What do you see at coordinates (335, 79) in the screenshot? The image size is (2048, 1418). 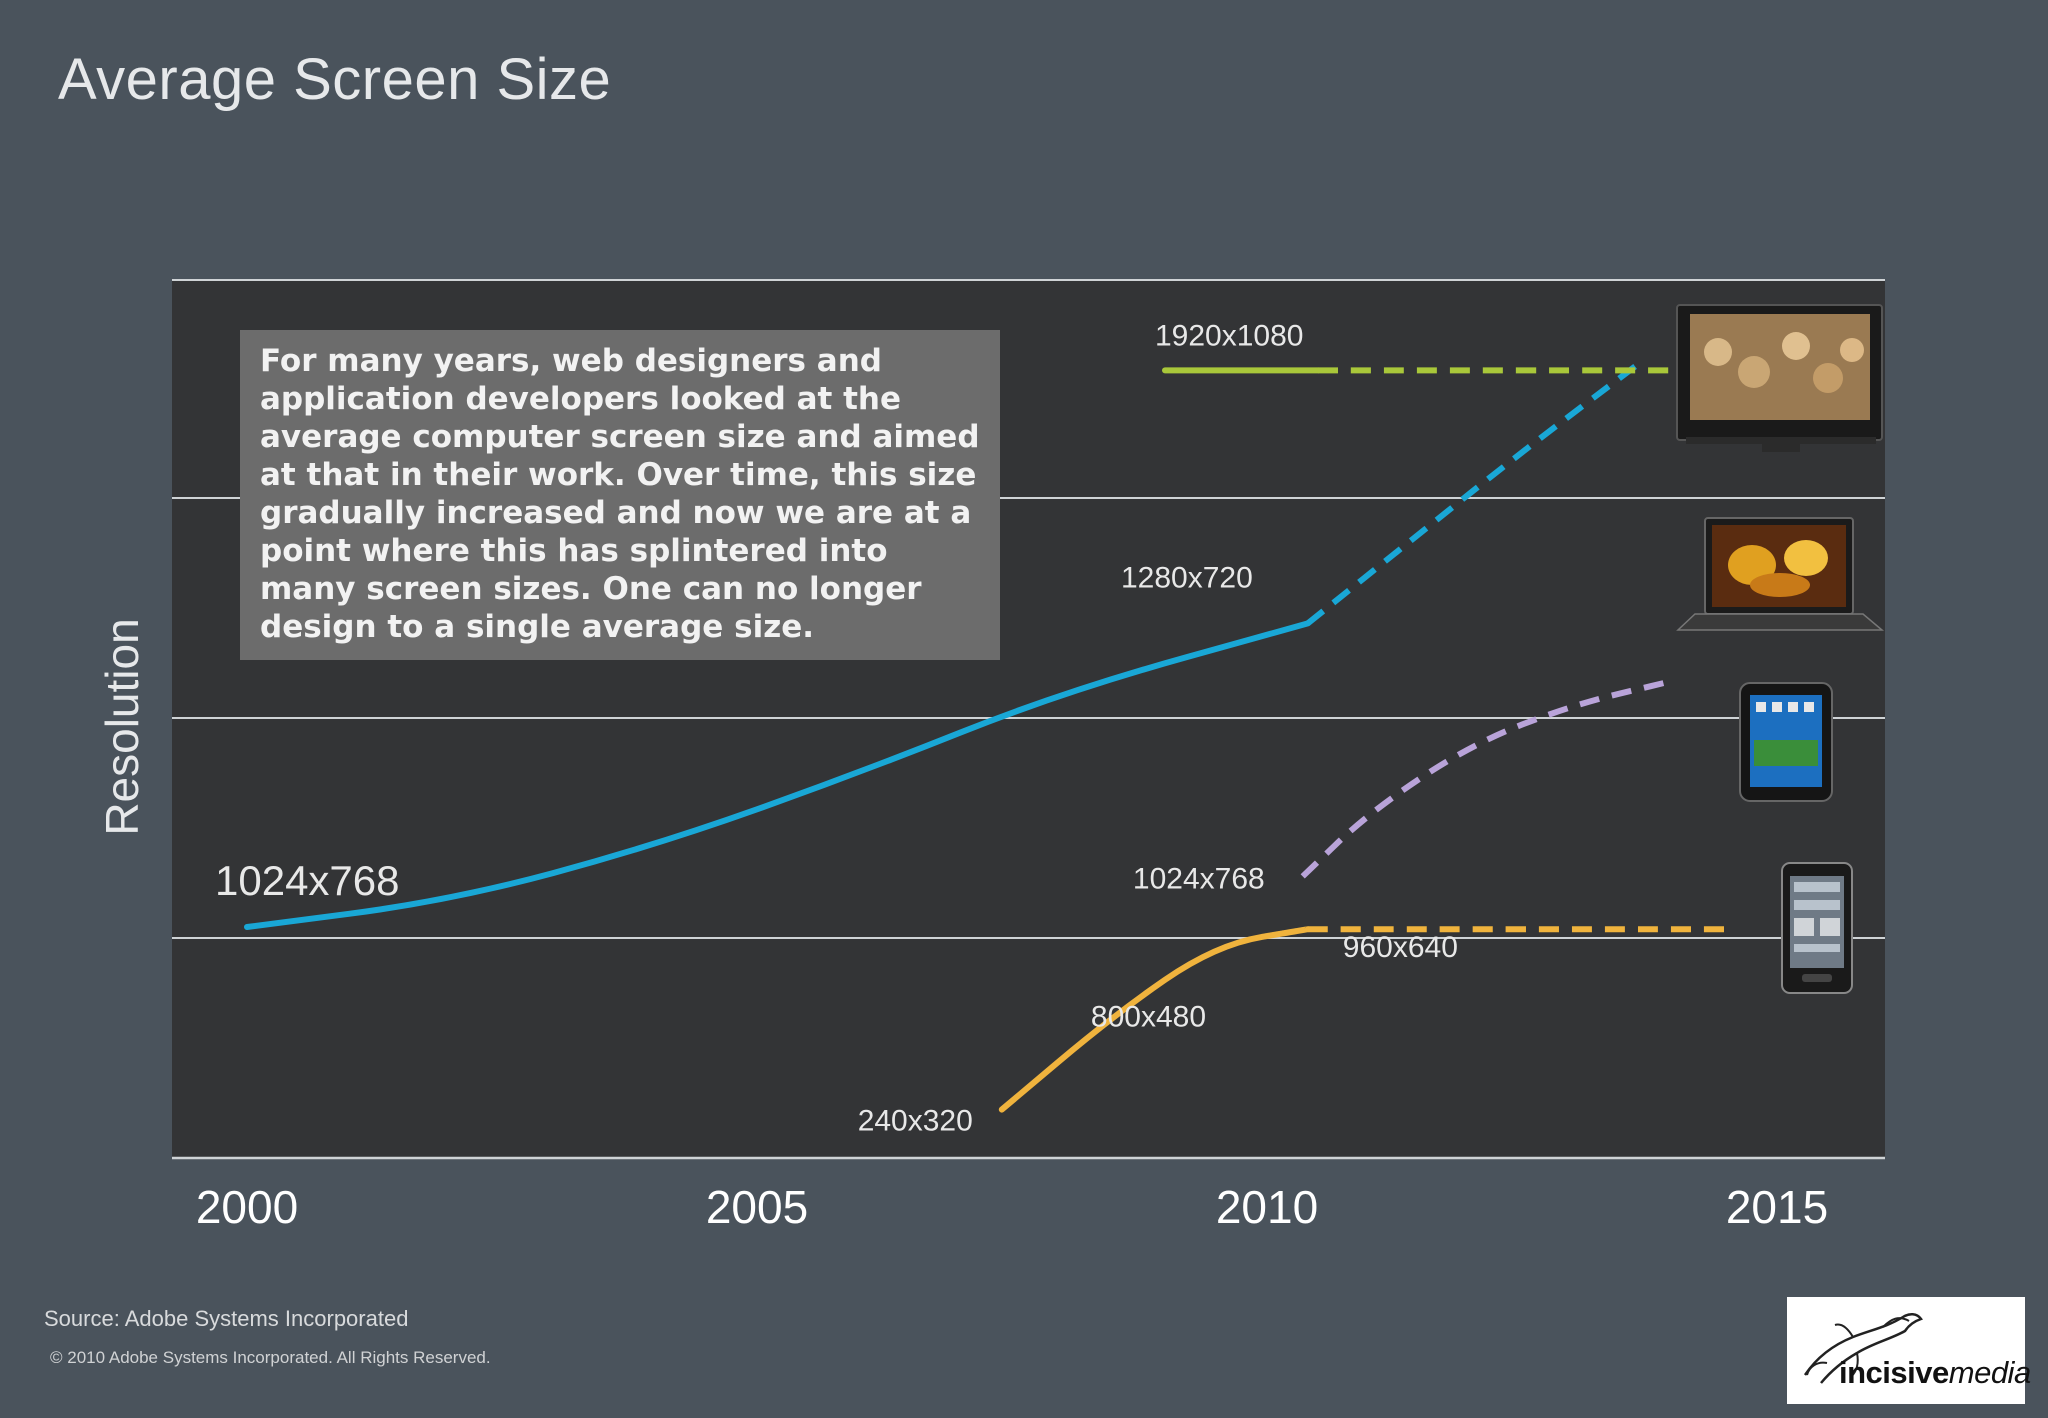 I see `slide-title: Average Screen Size` at bounding box center [335, 79].